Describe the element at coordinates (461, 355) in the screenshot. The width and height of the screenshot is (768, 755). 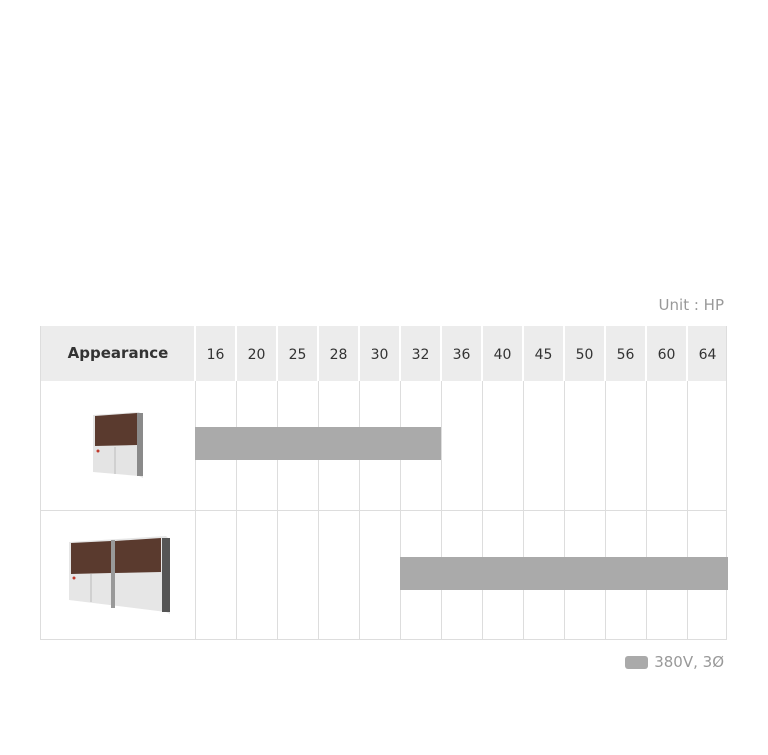
I see `header-hp-36: 36` at that location.